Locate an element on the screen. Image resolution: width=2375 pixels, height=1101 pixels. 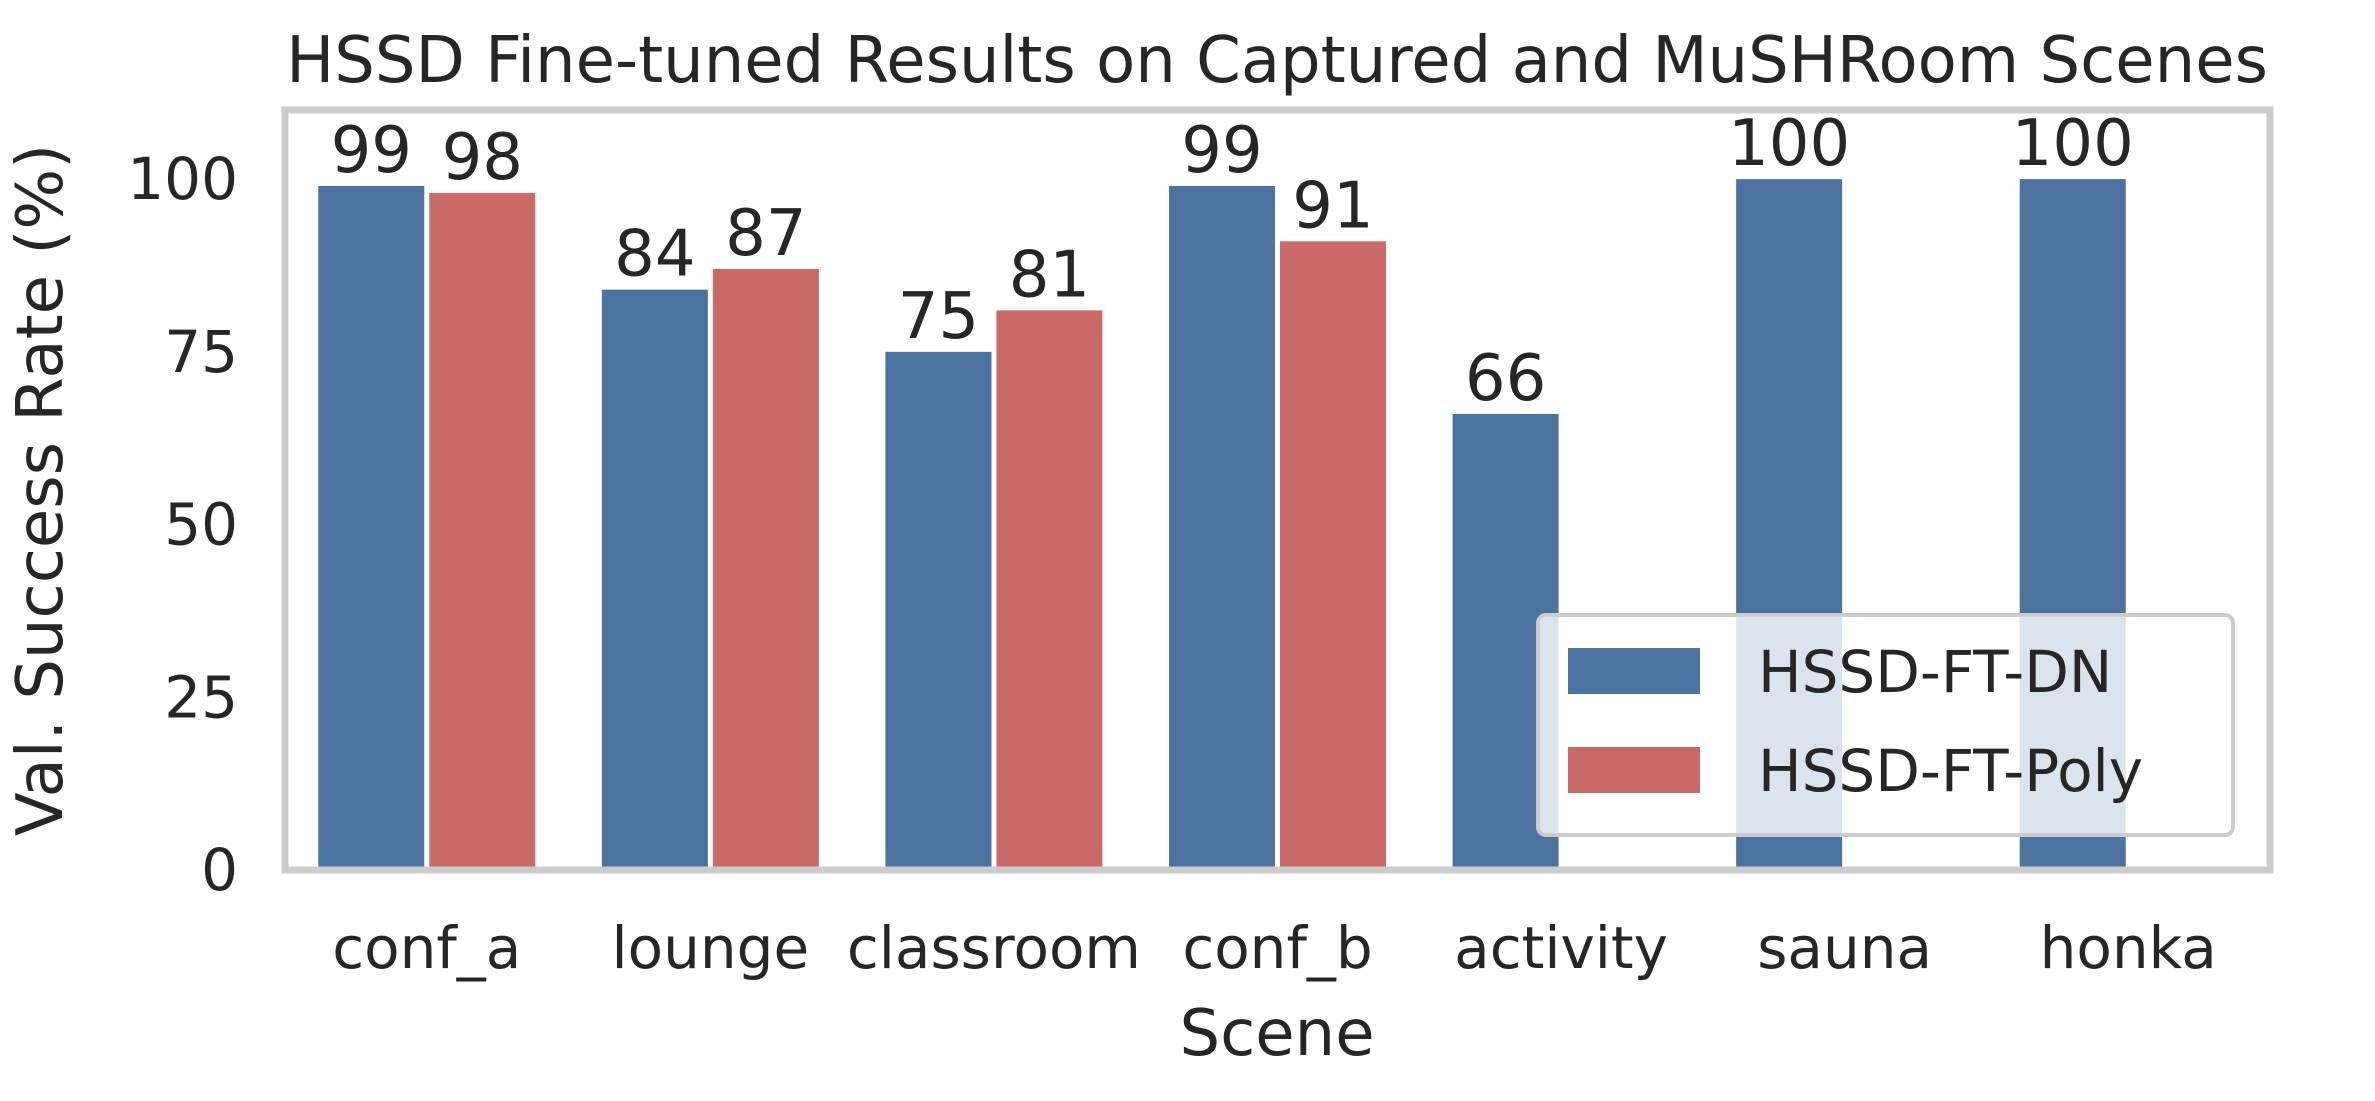
data-label-lounge-hssd-ft-dn: 84 is located at coordinates (654, 255).